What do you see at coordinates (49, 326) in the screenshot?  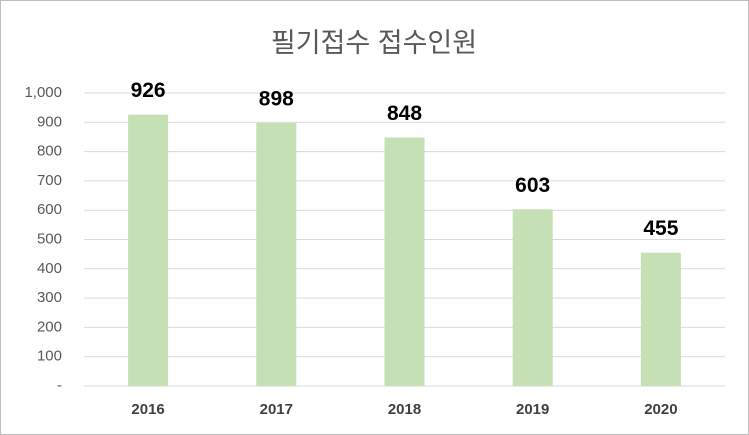 I see `y-tick-label: 200` at bounding box center [49, 326].